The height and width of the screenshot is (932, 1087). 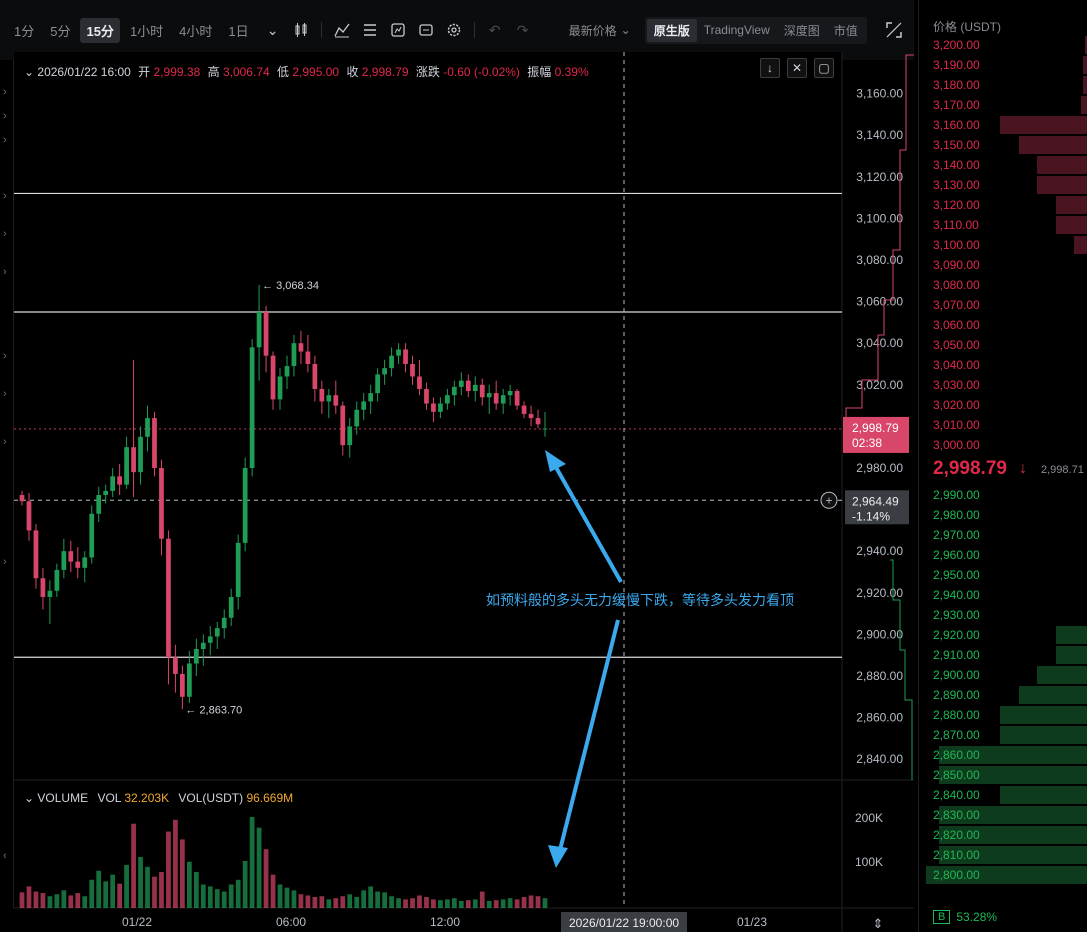 What do you see at coordinates (871, 516) in the screenshot?
I see `crosshair-pct-label: -1.14%` at bounding box center [871, 516].